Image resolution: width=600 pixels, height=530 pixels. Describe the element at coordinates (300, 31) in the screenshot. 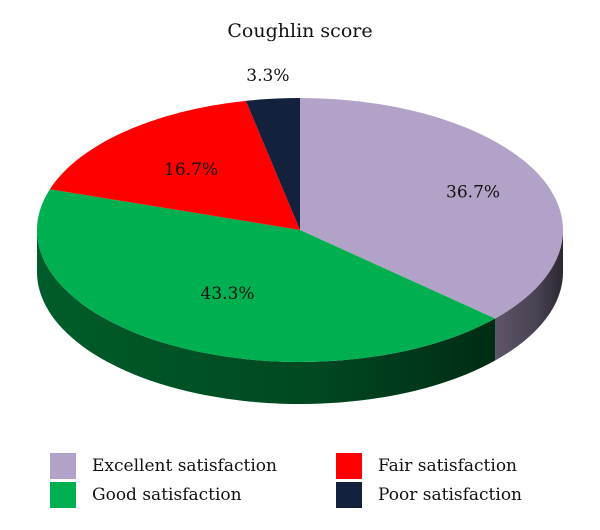

I see `chart-title: Coughlin score` at that location.